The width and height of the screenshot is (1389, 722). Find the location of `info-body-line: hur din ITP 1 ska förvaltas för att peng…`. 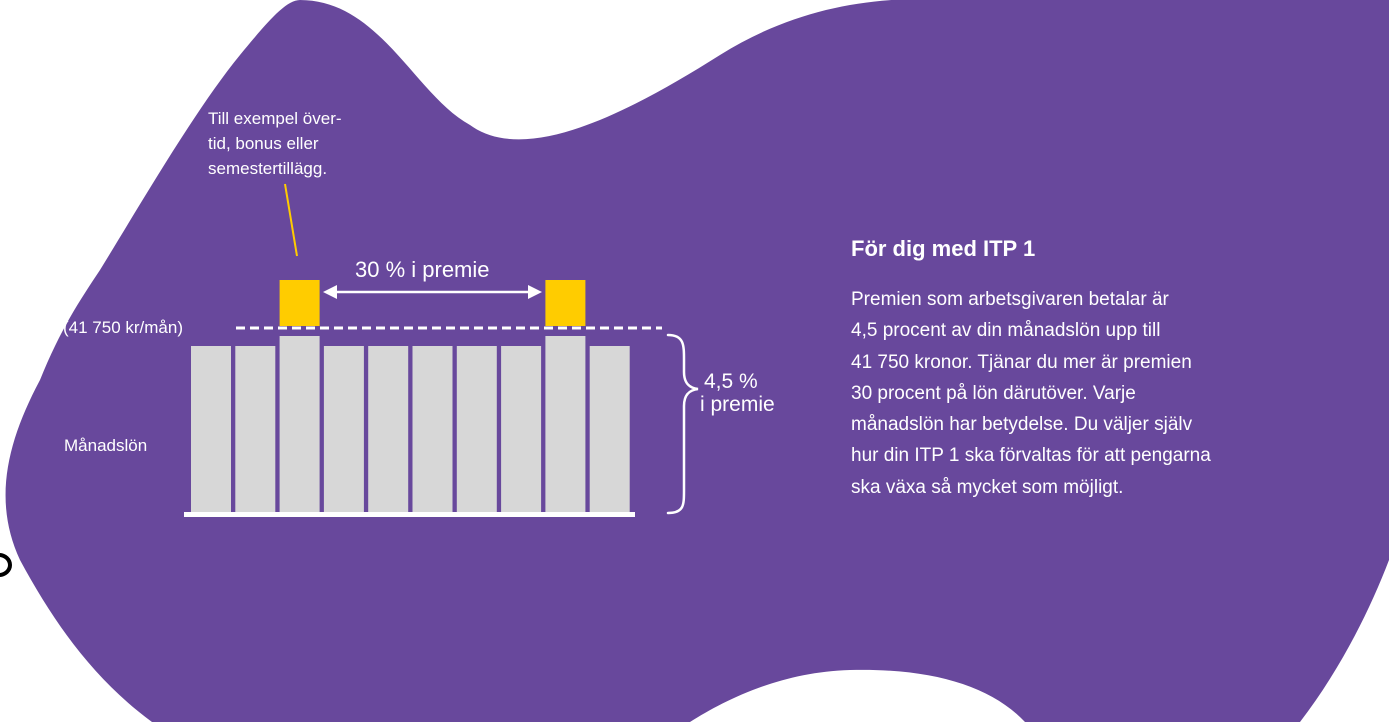

info-body-line: hur din ITP 1 ska förvaltas för att peng… is located at coordinates (1031, 456).